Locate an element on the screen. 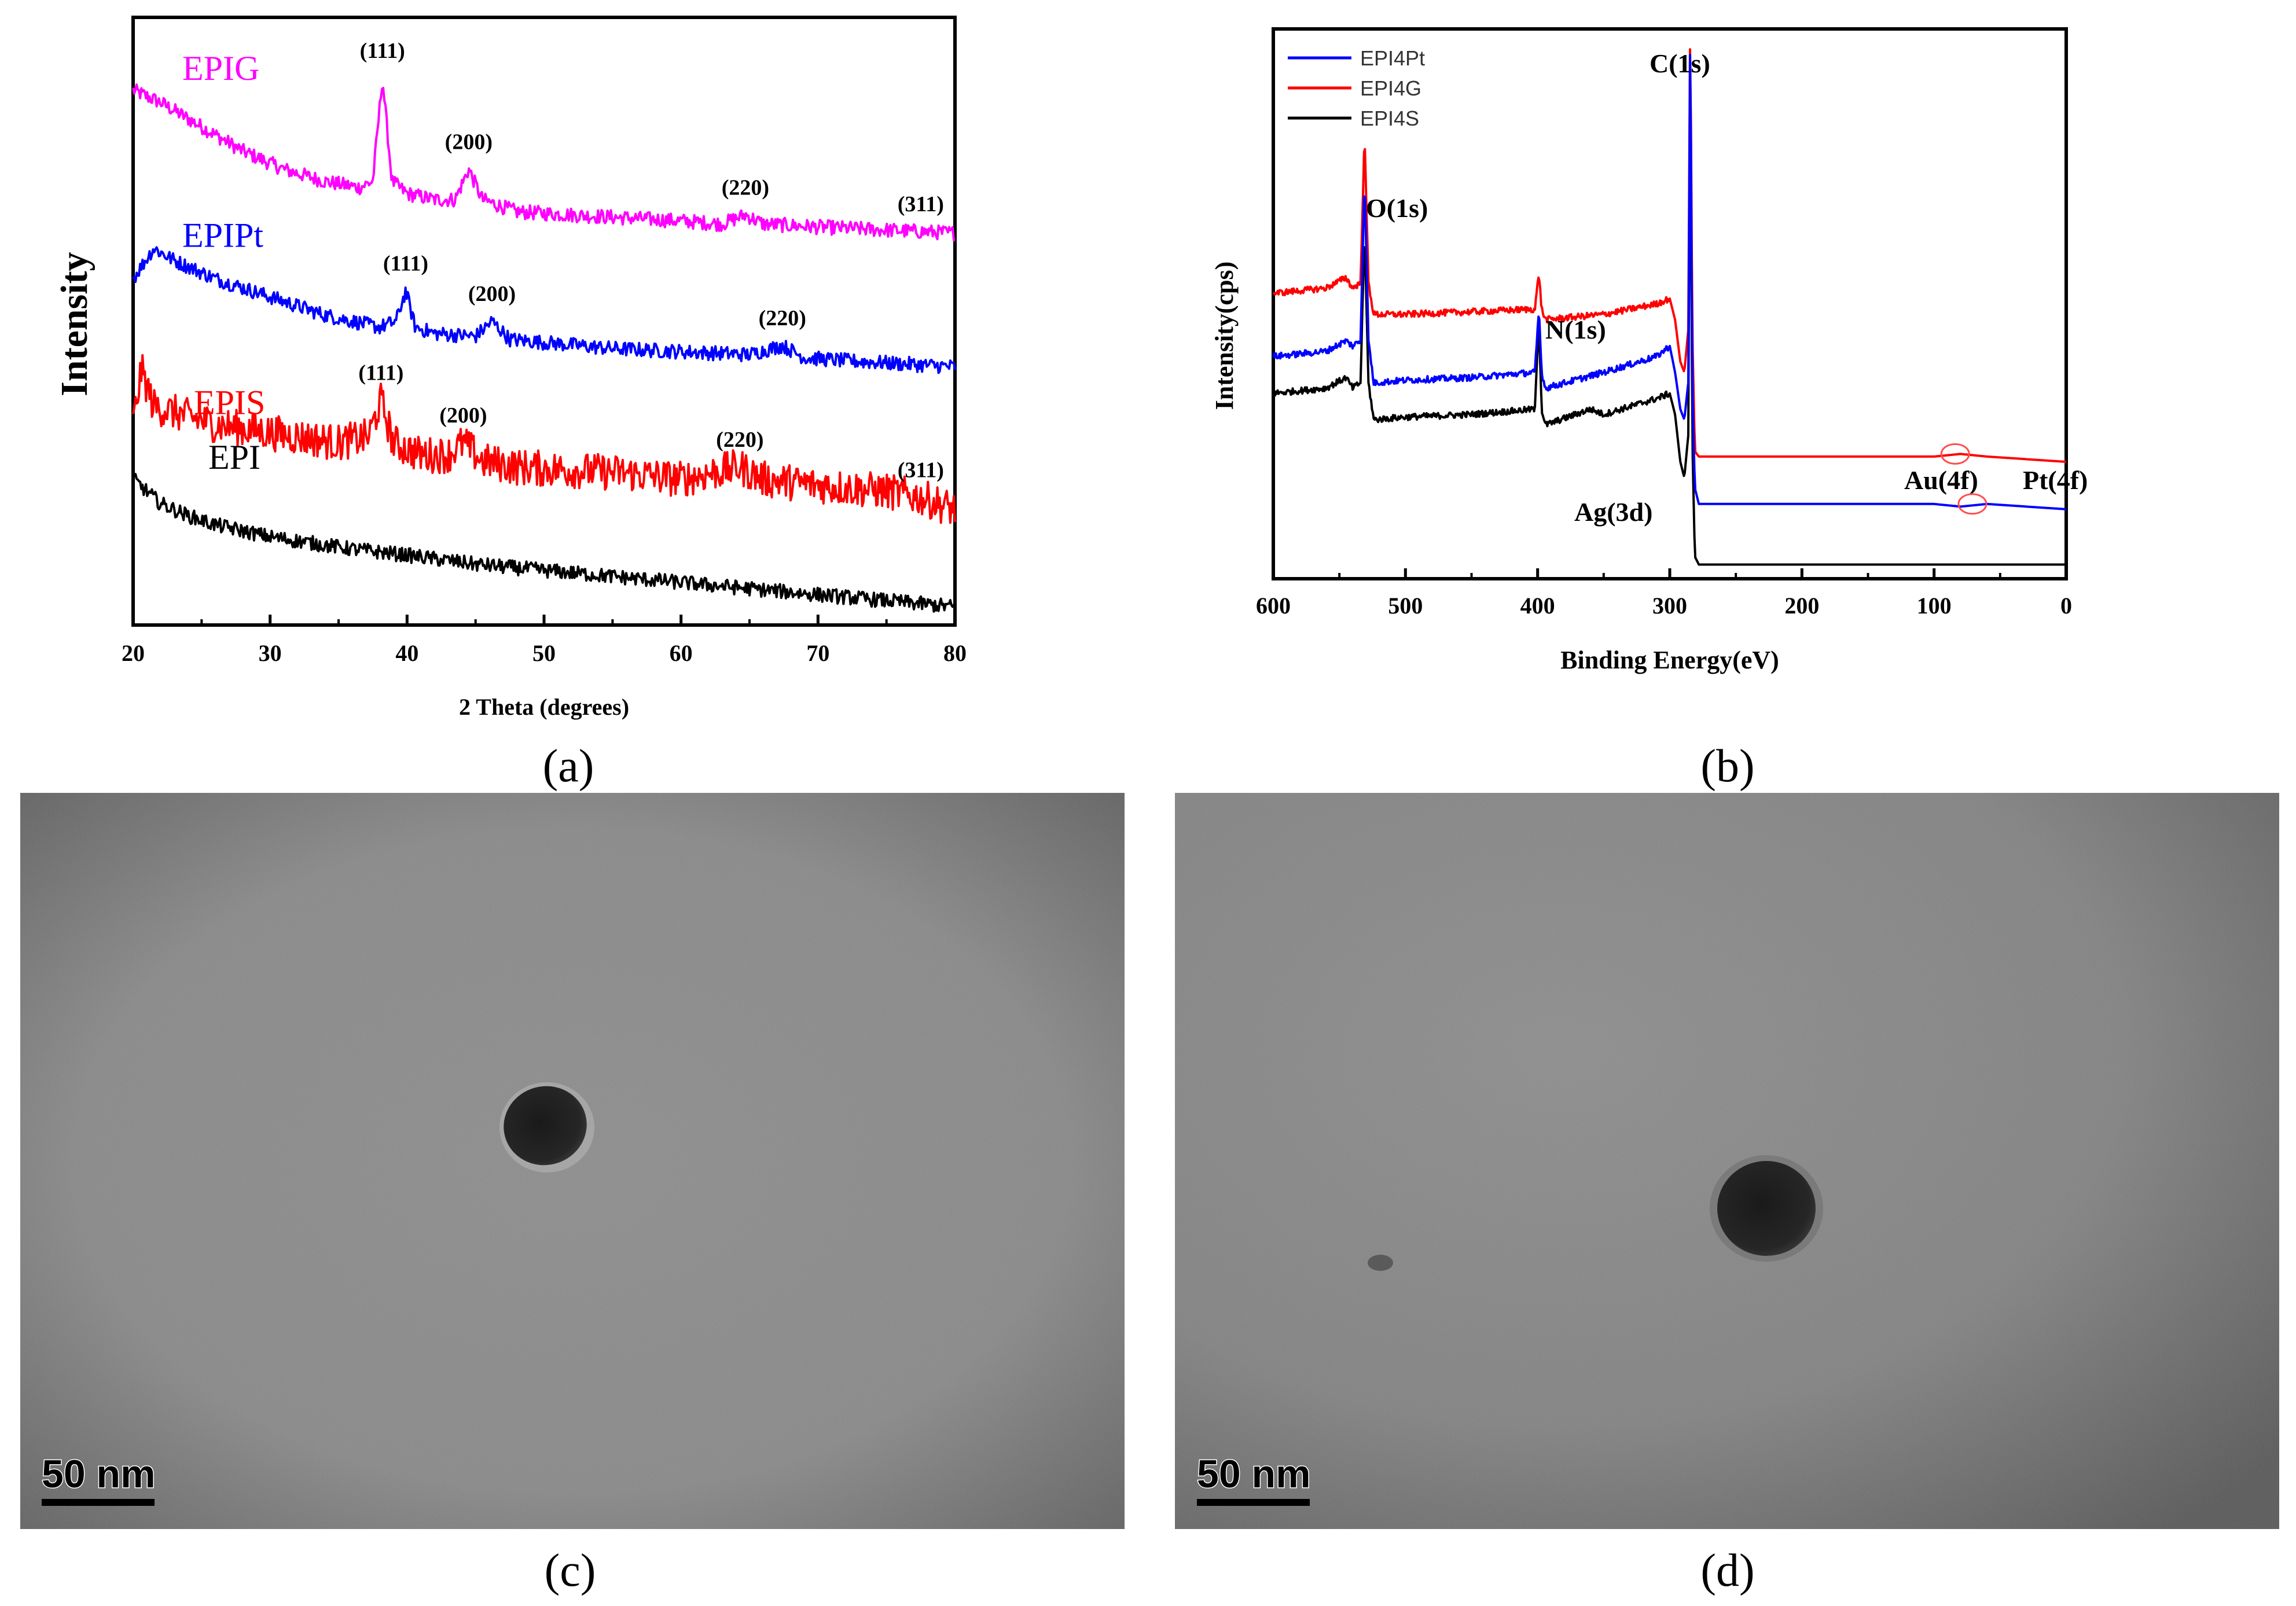 This screenshot has height=1606, width=2296. xrd-x-axis-label: 2 Theta (degrees) is located at coordinates (544, 707).